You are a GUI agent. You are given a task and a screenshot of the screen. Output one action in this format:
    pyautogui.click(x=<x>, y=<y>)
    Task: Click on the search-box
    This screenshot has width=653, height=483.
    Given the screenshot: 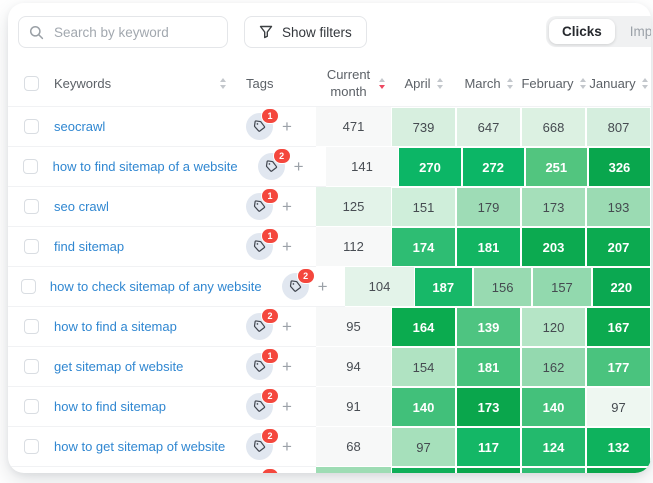 What is the action you would take?
    pyautogui.click(x=123, y=32)
    